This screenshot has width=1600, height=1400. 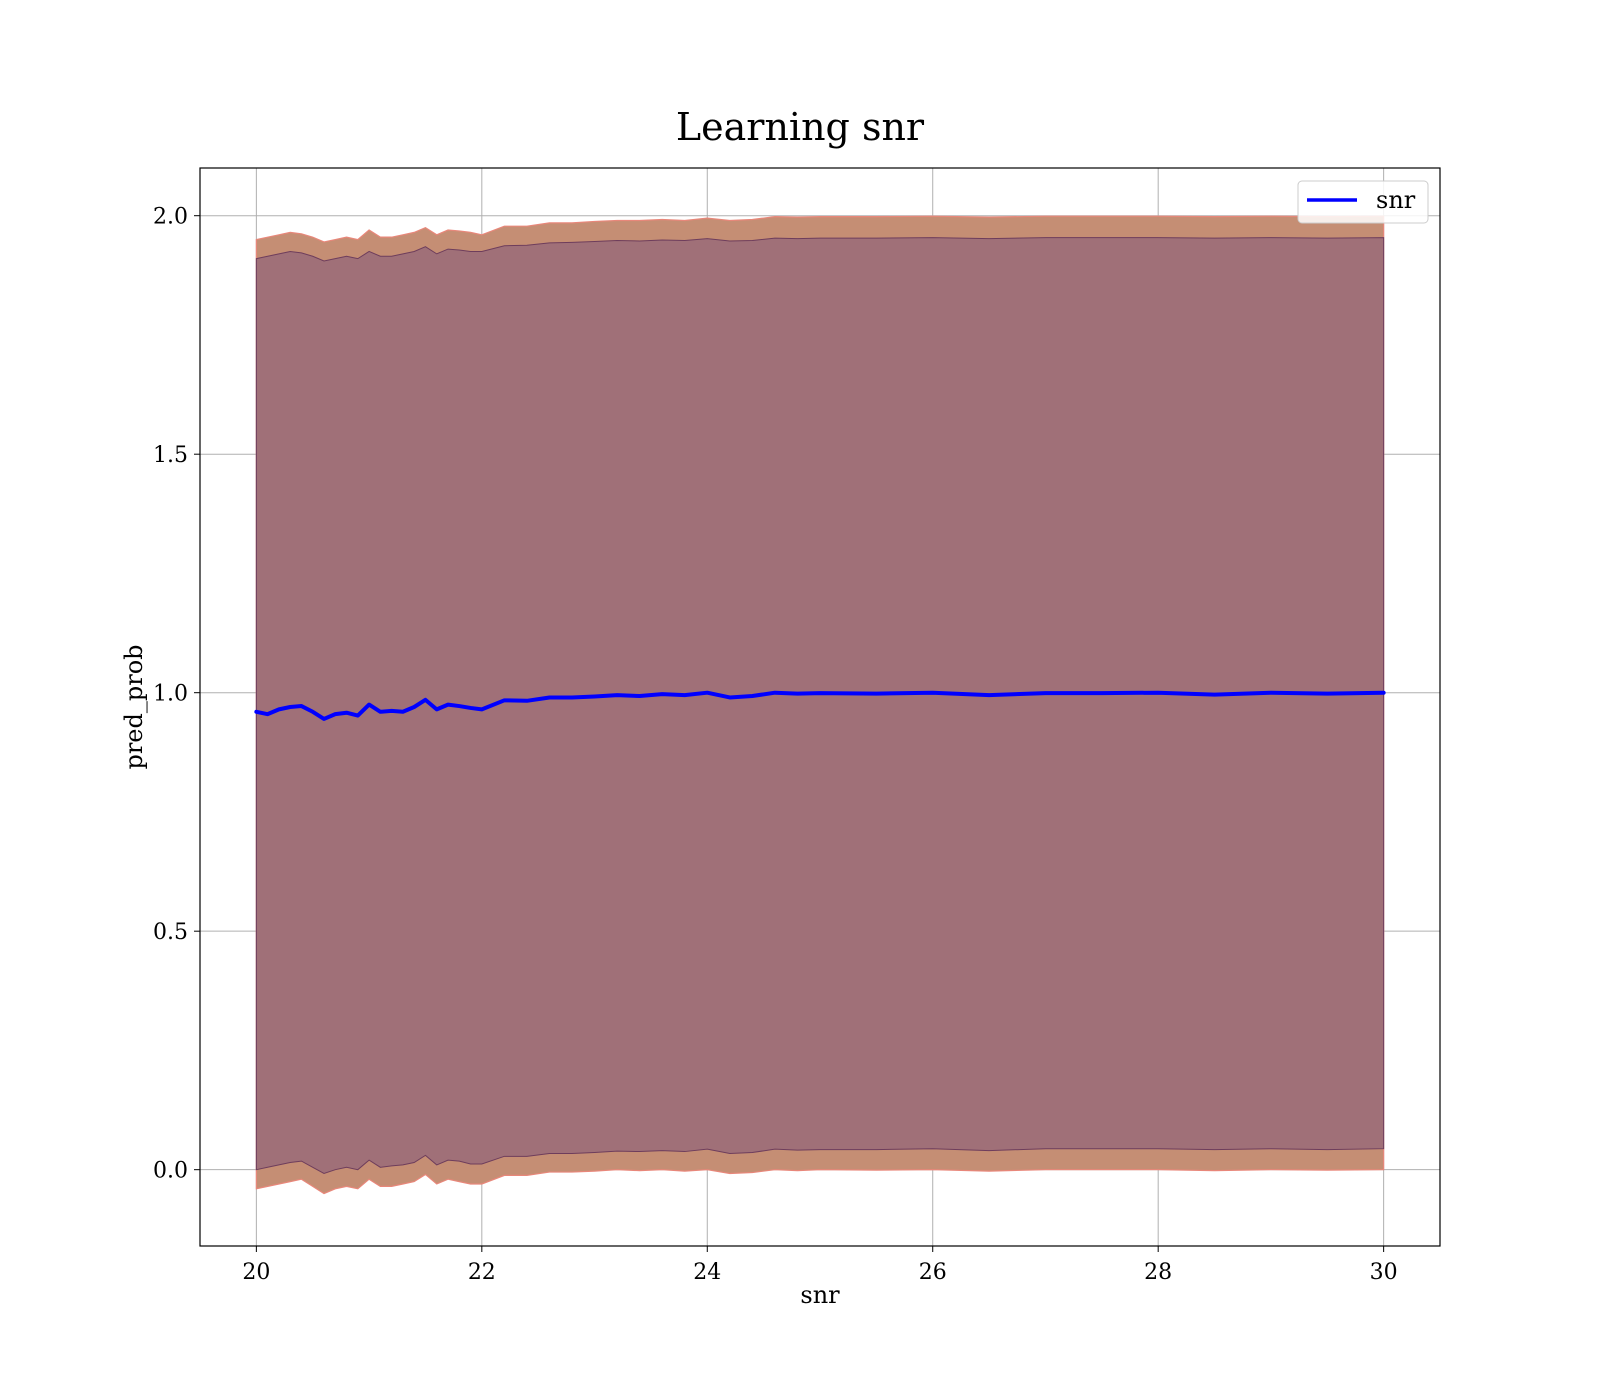 I want to click on x-tick-label: 20, so click(x=256, y=1272).